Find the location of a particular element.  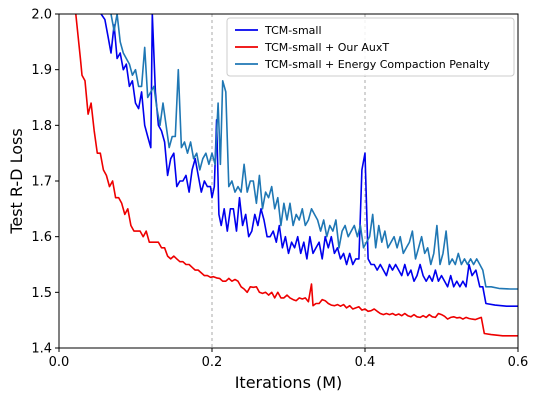

y-tick-label: 1.4 is located at coordinates (41, 349).